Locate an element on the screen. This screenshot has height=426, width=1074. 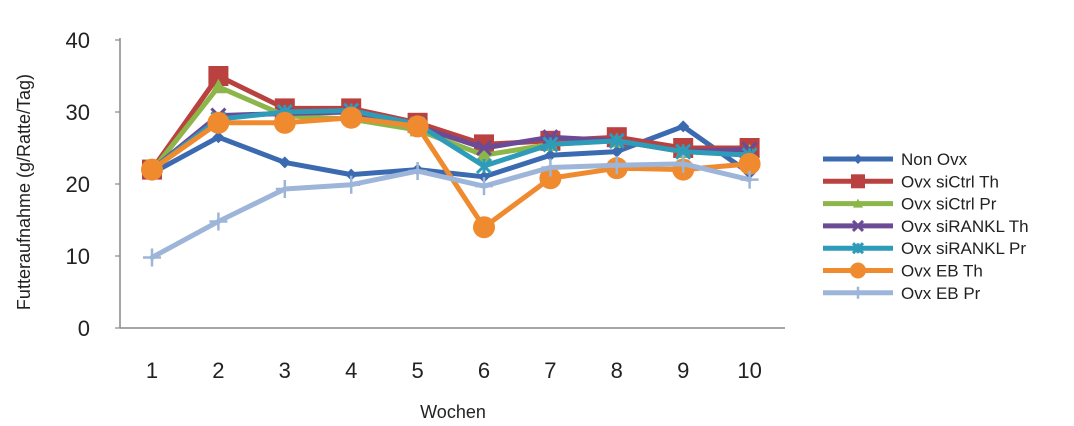
legend-item: Ovx EB Pr is located at coordinates (902, 293).